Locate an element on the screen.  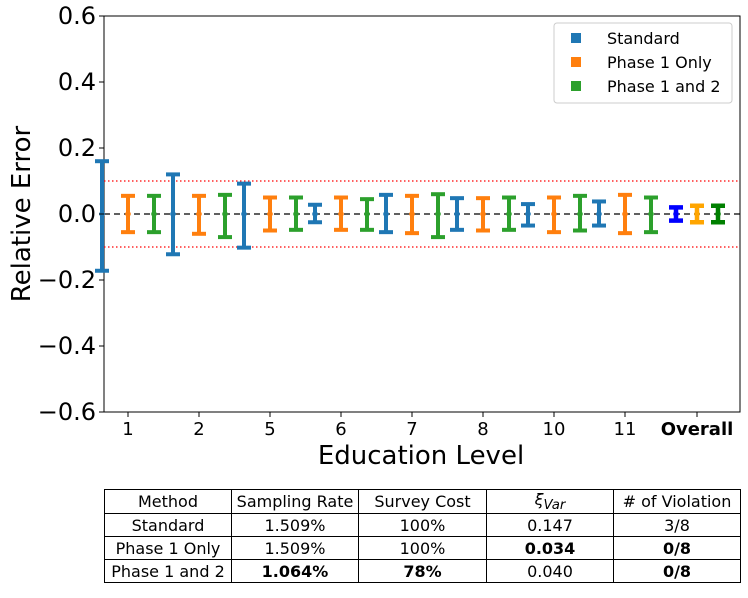
y-tick-label: 0.2 is located at coordinates (77, 148).